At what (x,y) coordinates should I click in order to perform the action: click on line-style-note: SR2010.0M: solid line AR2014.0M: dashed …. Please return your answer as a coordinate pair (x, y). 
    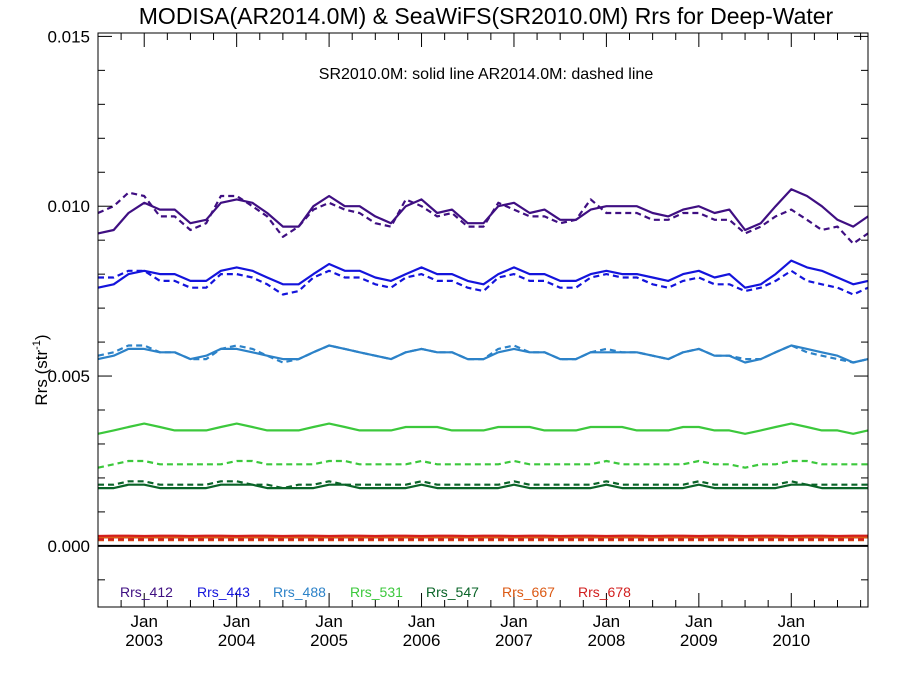
    Looking at the image, I should click on (486, 74).